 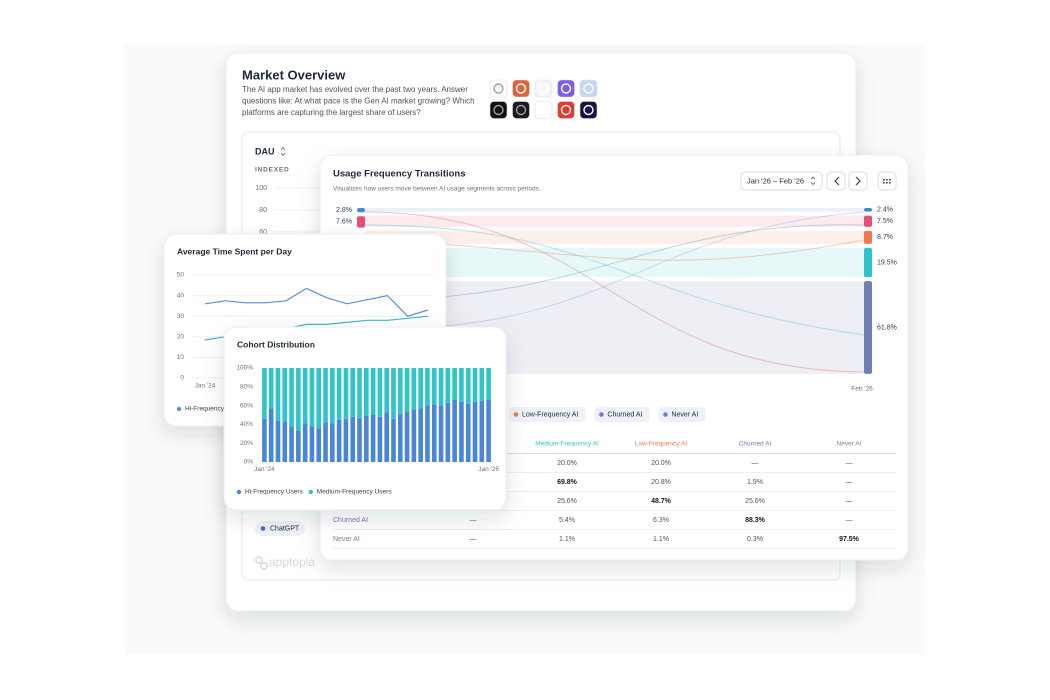 I want to click on table-cell: 5.4%, so click(x=567, y=520).